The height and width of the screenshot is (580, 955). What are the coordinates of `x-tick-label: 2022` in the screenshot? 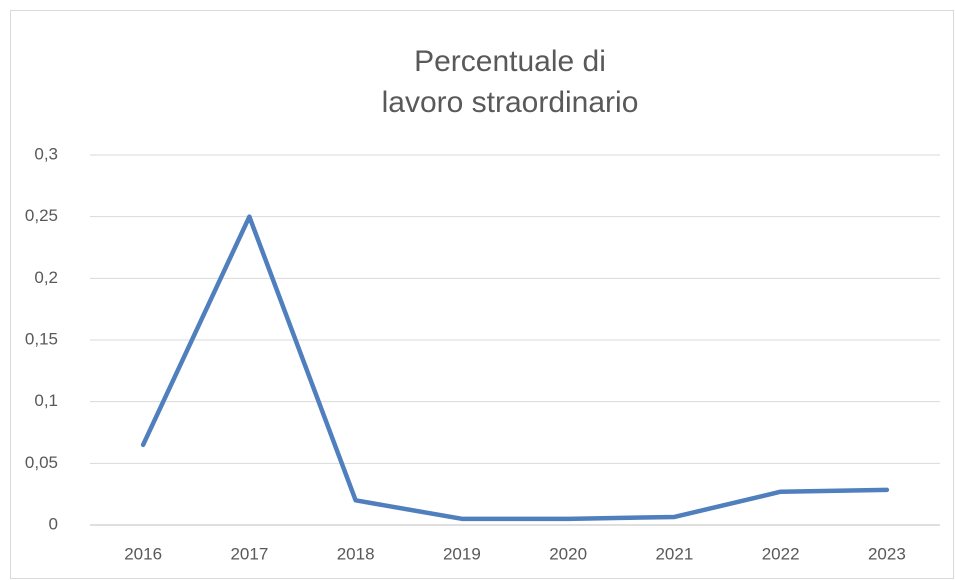 It's located at (781, 553).